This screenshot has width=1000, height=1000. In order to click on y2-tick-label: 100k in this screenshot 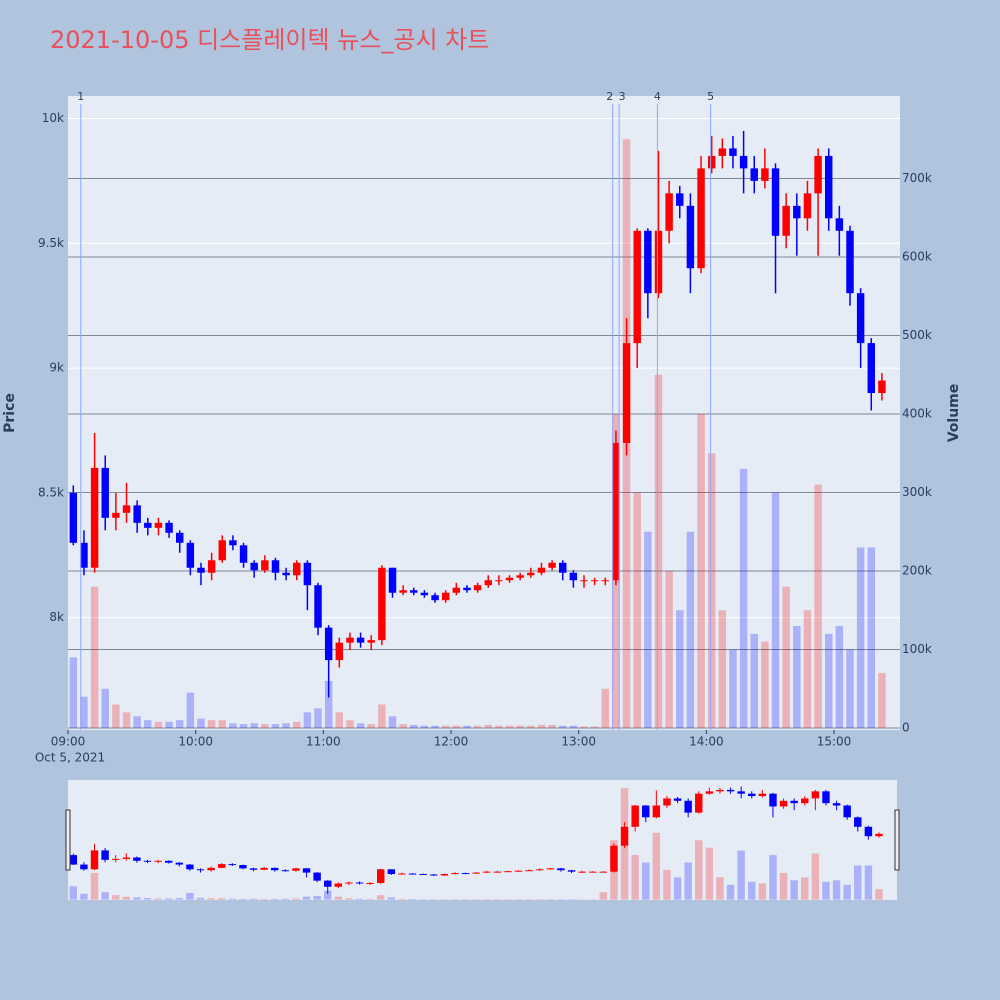, I will do `click(917, 649)`.